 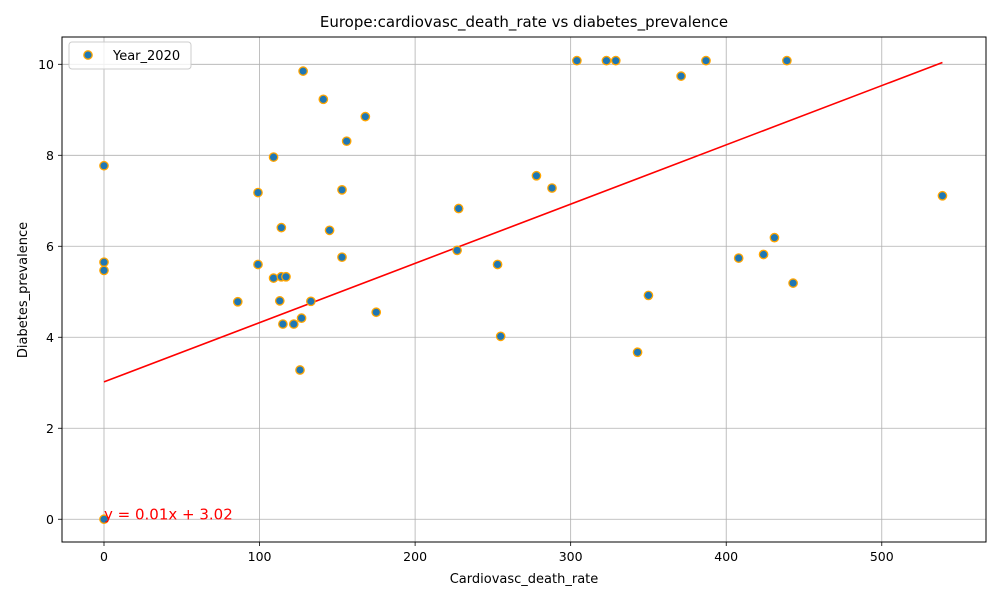 I want to click on x-tick-label: 200, so click(x=415, y=556).